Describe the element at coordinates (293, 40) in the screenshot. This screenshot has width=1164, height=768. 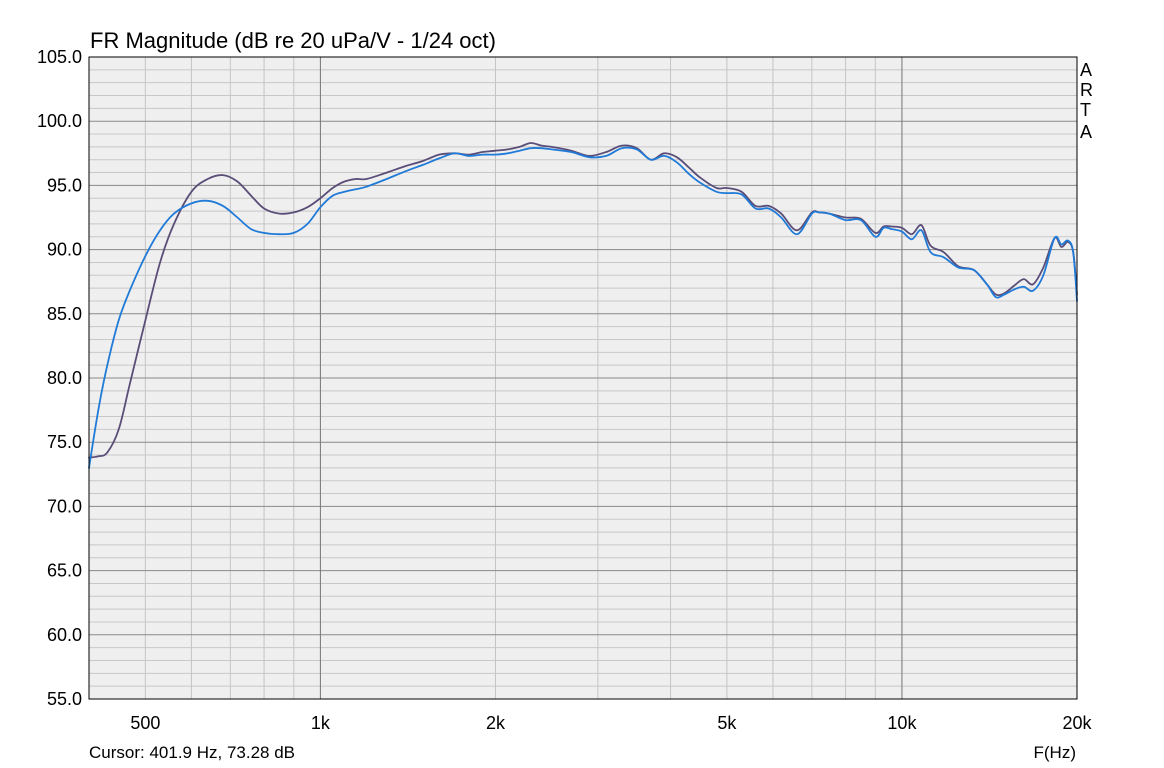
I see `chart-title: FR Magnitude (dB re 20 uPa/V - 1/24 oct)` at that location.